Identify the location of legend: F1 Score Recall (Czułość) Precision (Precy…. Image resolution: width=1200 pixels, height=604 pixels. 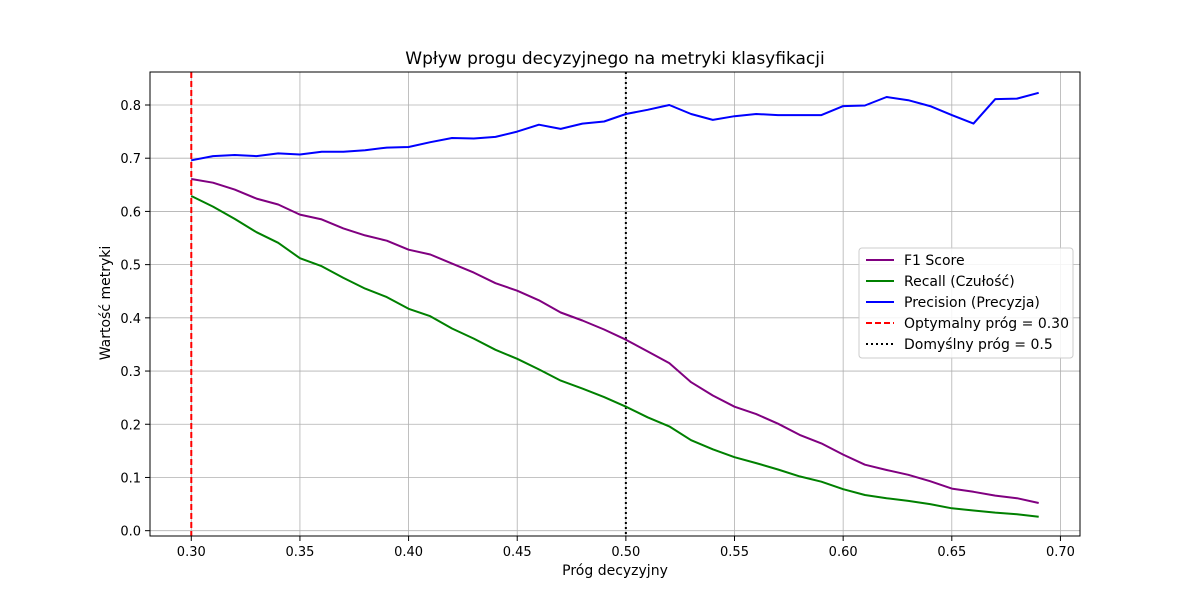
(966, 303).